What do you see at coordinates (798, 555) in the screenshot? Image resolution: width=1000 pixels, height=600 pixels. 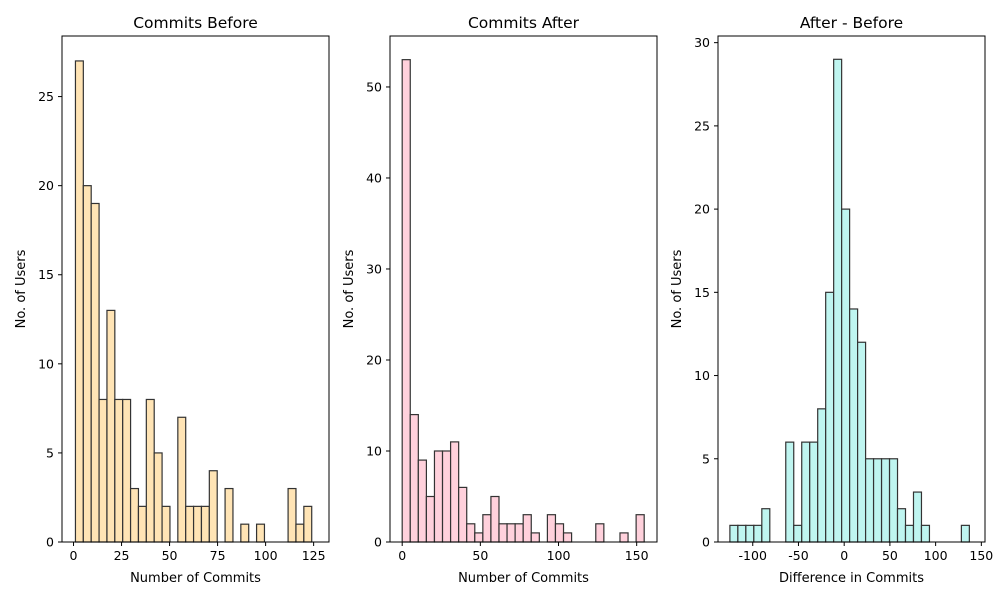 I see `x-tick-label: -50` at bounding box center [798, 555].